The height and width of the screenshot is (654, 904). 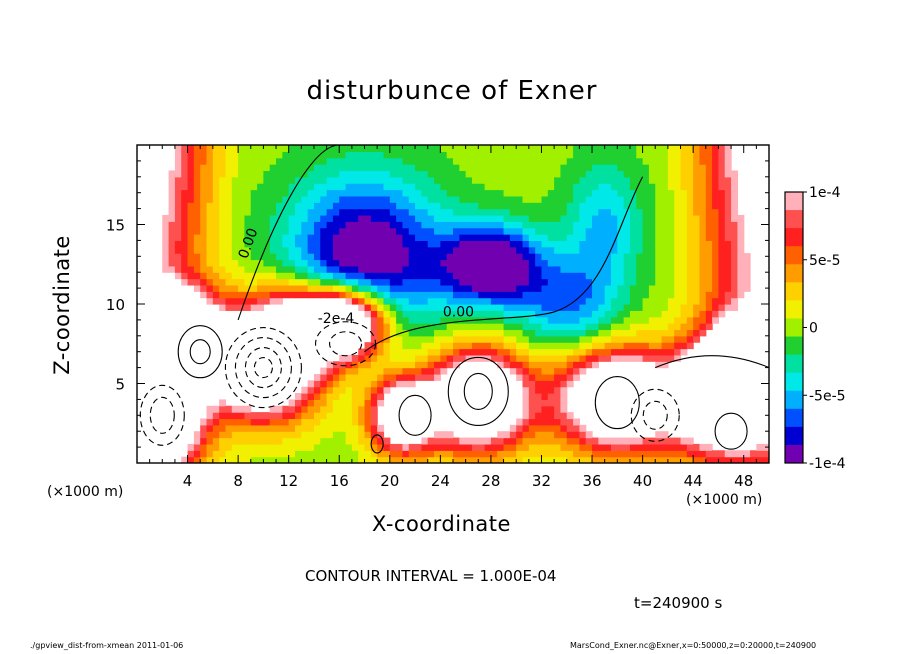 What do you see at coordinates (827, 464) in the screenshot?
I see `colorbar-tick-label: -1e-4` at bounding box center [827, 464].